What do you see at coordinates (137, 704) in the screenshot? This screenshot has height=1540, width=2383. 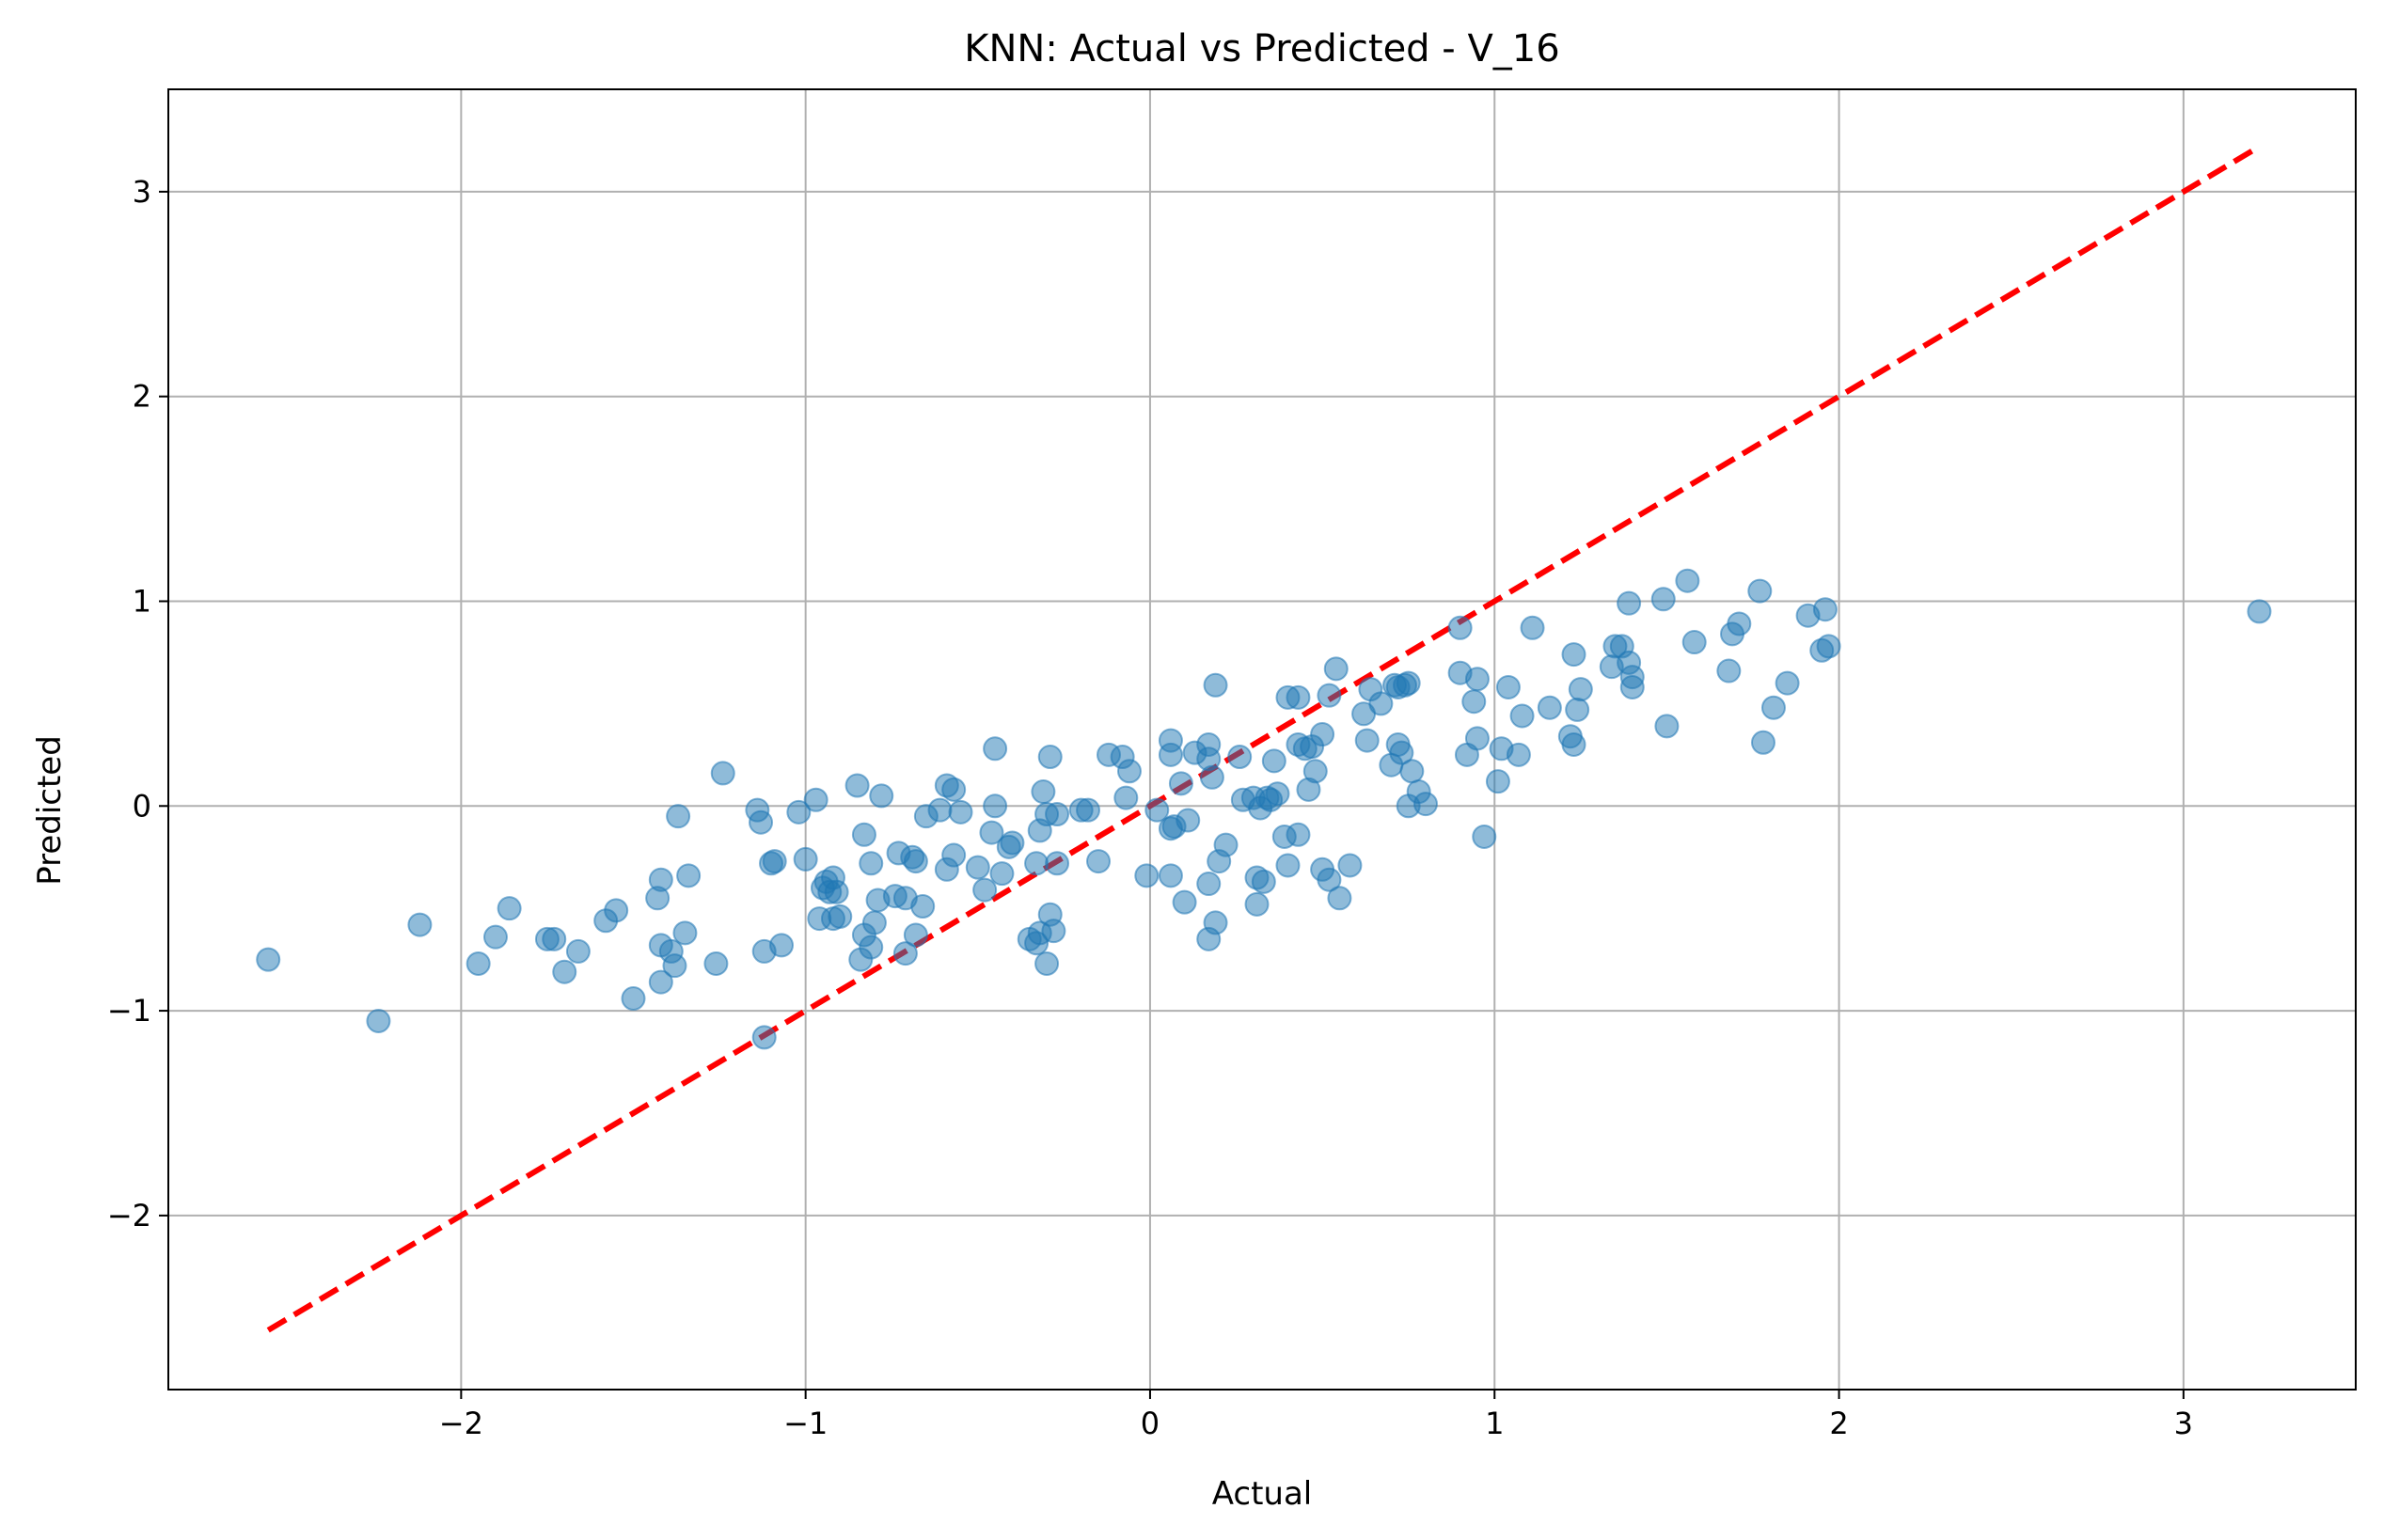 I see `y-axis-ticks: −2 −1 0 1 2 3` at bounding box center [137, 704].